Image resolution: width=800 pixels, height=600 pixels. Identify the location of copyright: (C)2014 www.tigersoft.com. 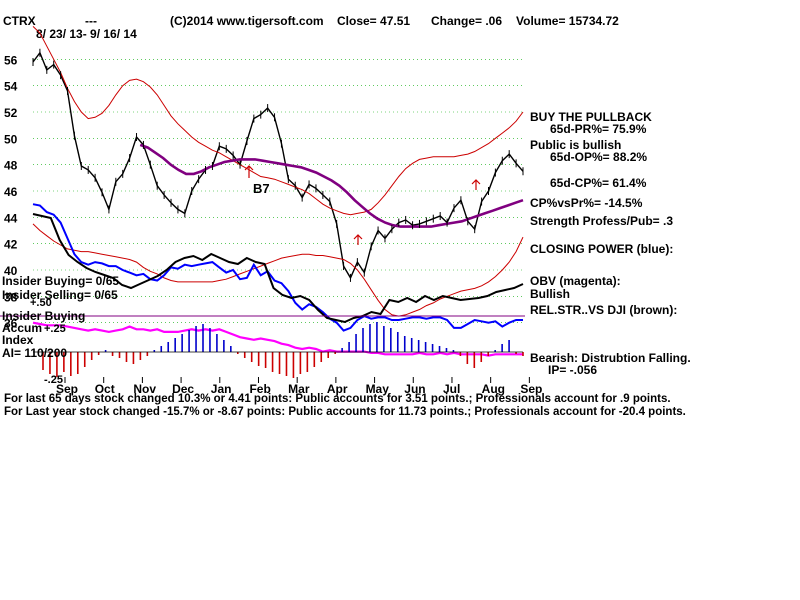
(247, 21).